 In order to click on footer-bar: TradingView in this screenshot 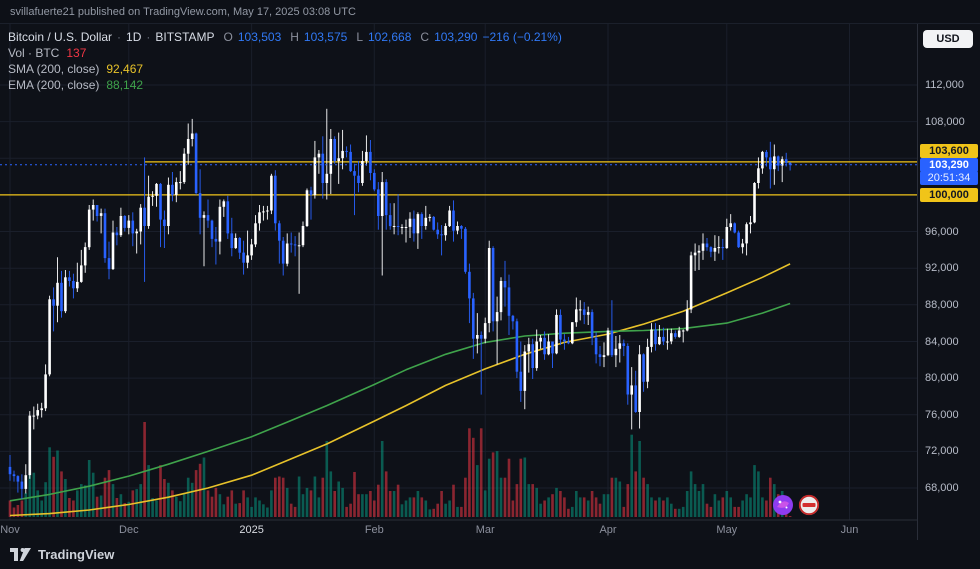, I will do `click(490, 554)`.